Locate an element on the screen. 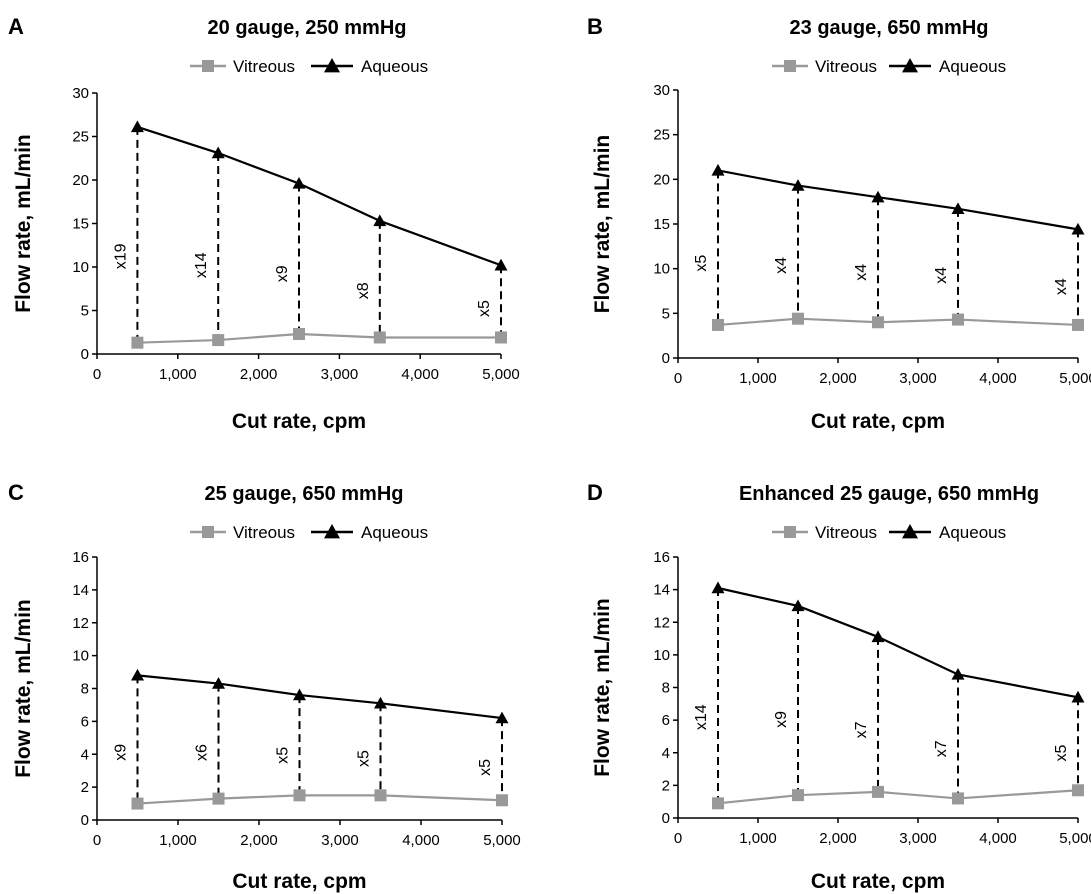  panel-letter: A is located at coordinates (16, 26).